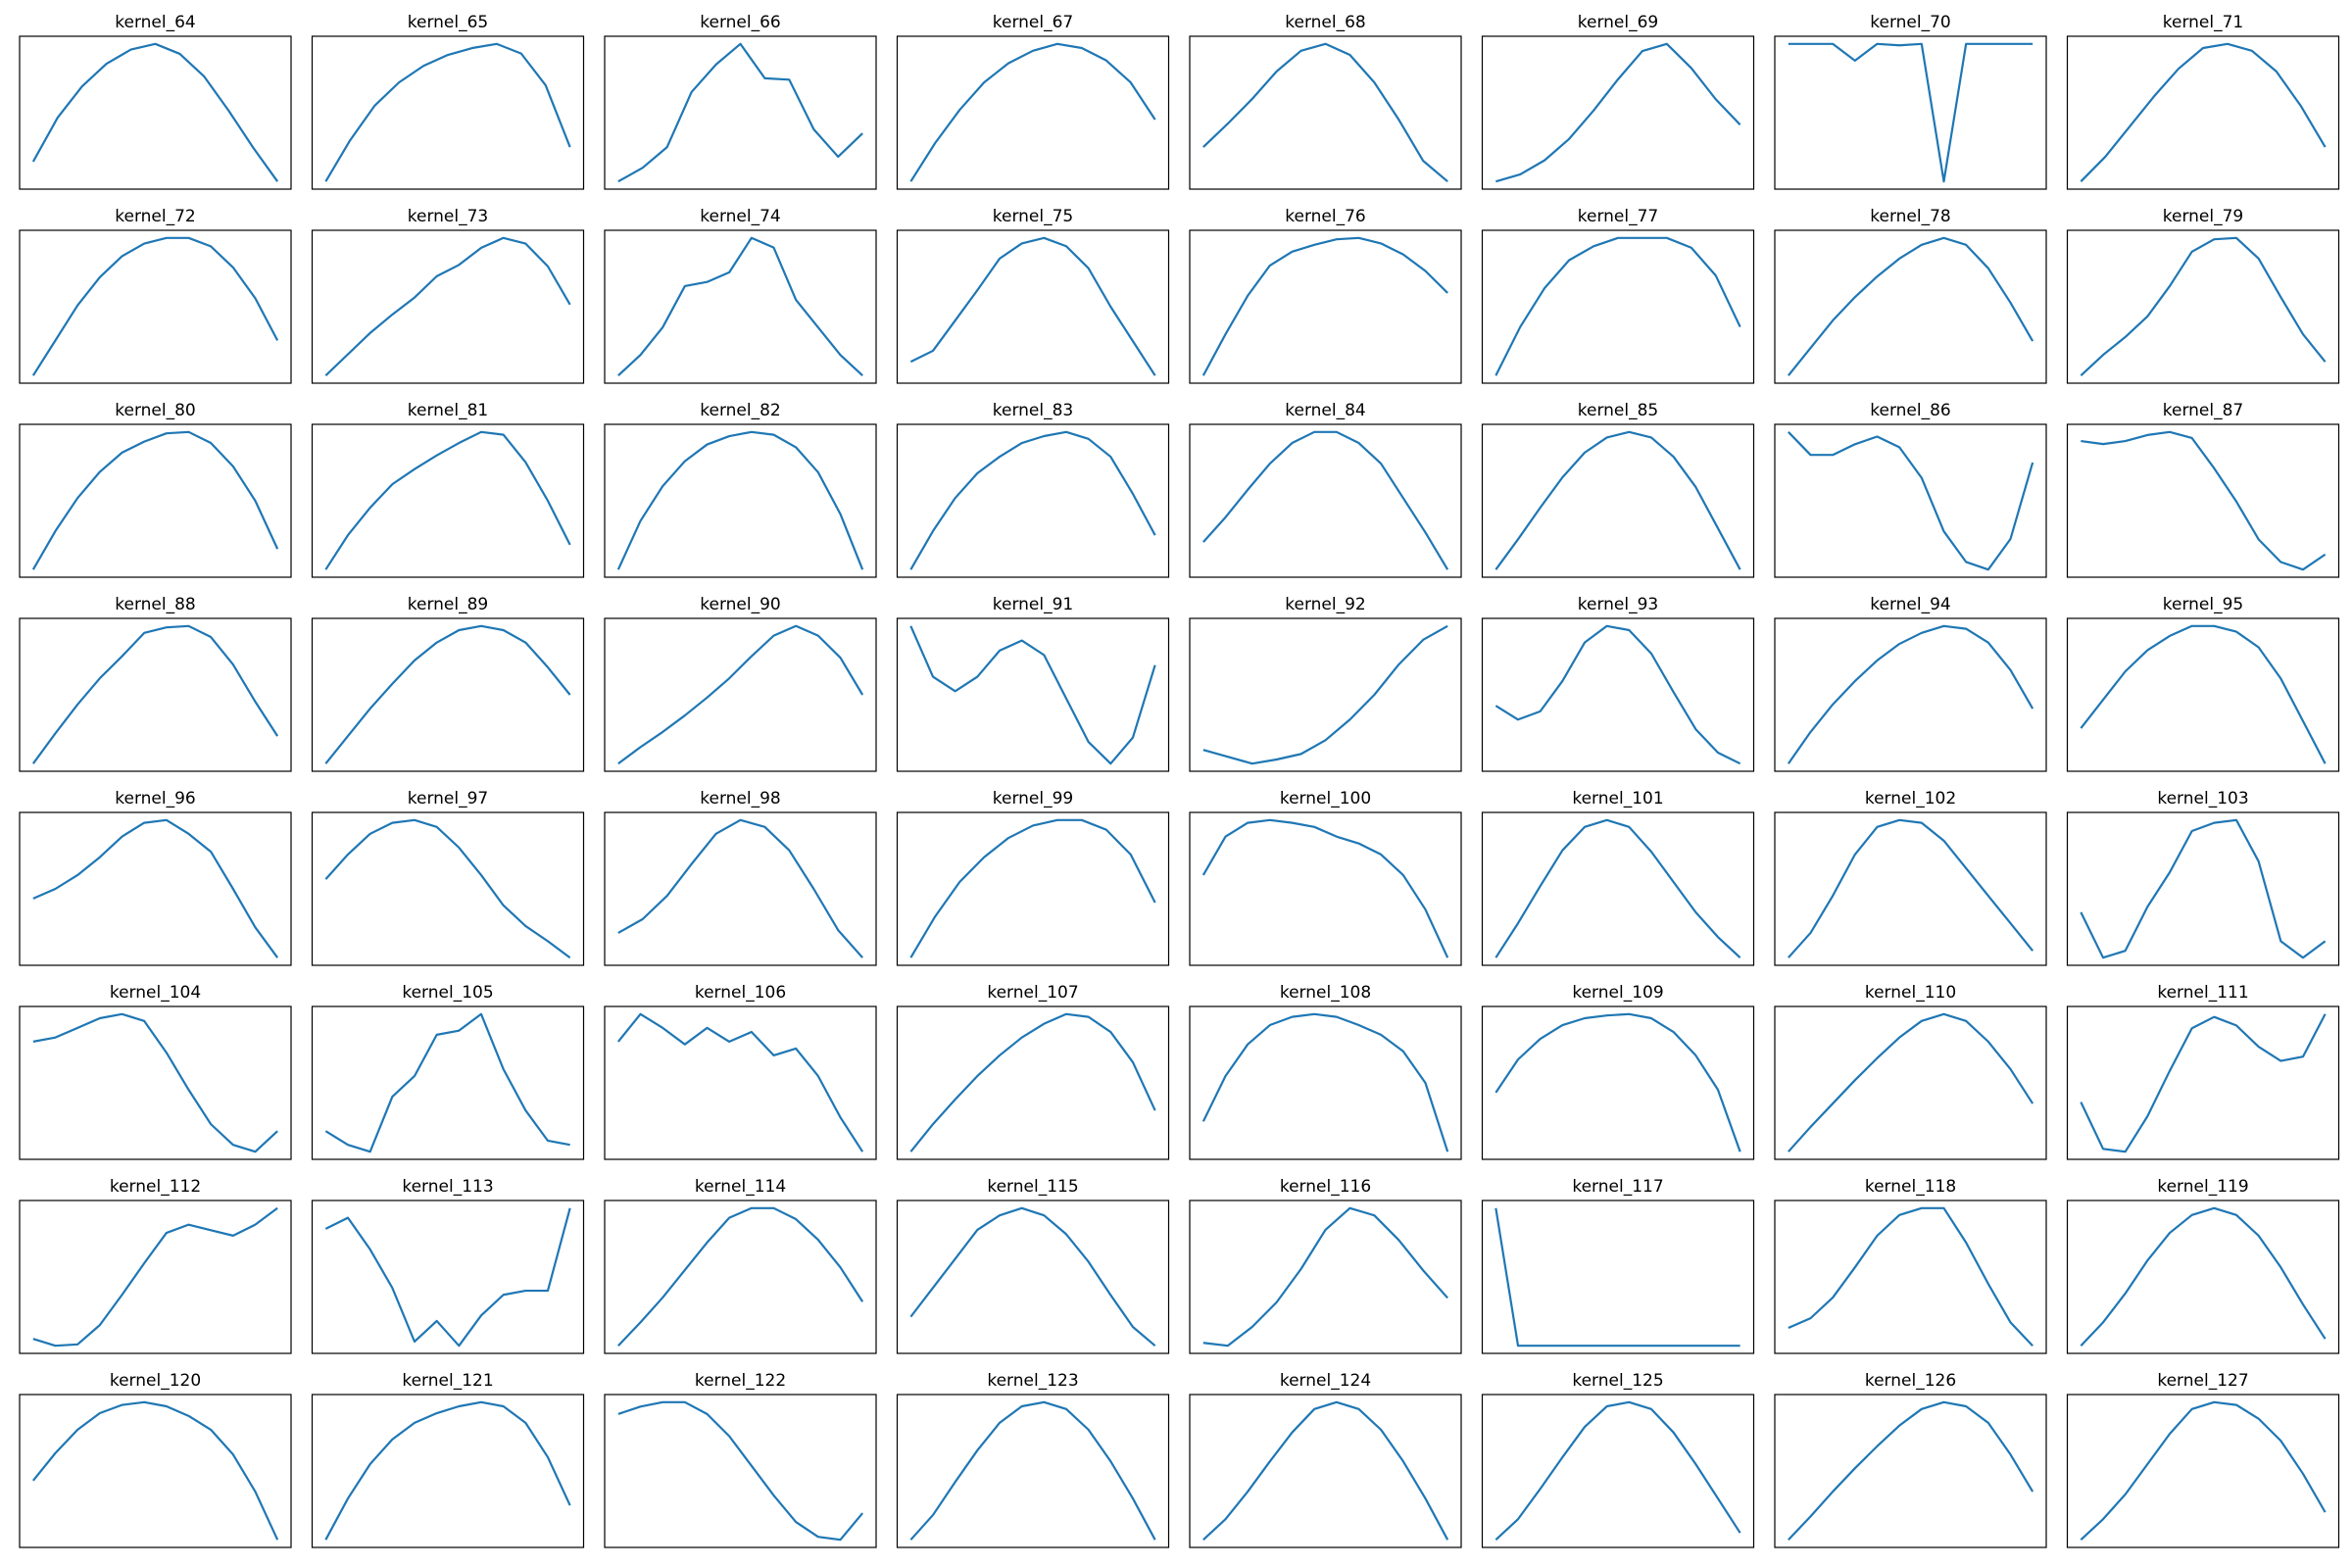 This screenshot has height=1568, width=2352. What do you see at coordinates (740, 604) in the screenshot?
I see `subplot-title: kernel_90` at bounding box center [740, 604].